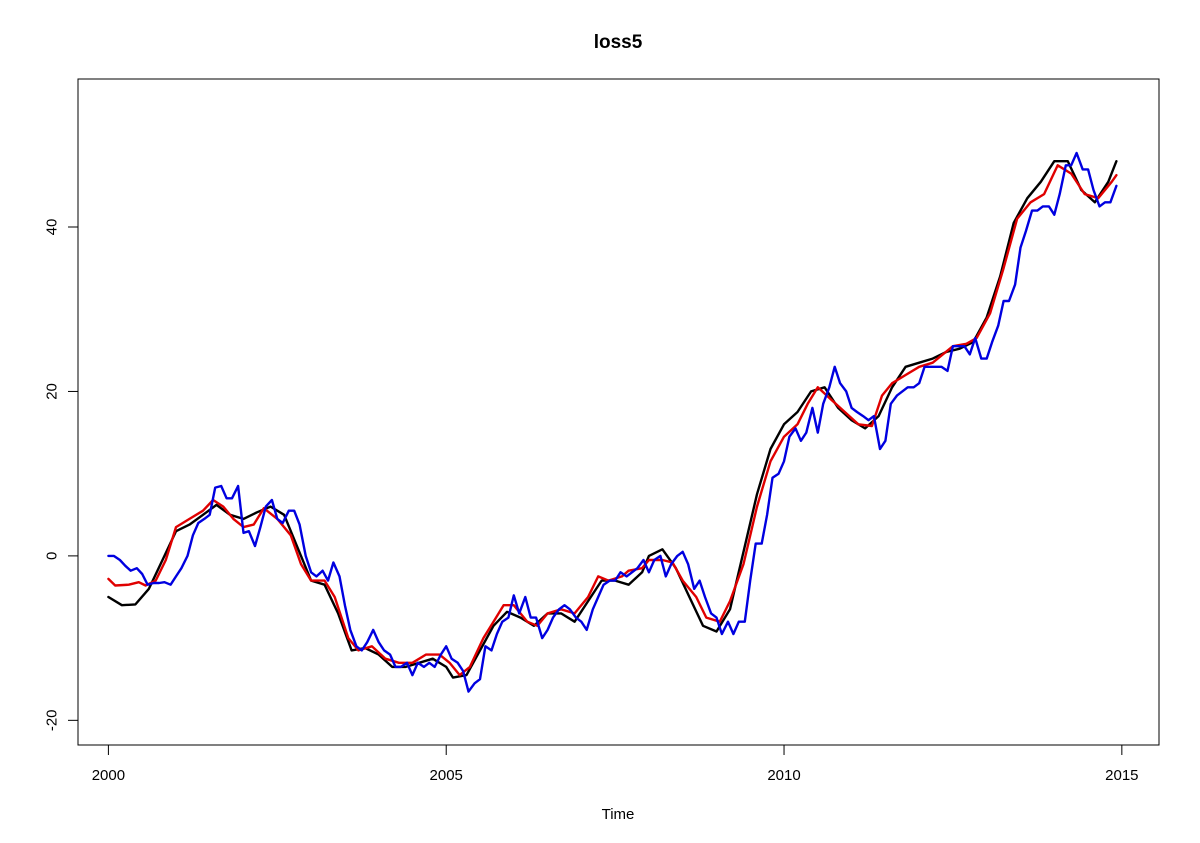  What do you see at coordinates (52, 391) in the screenshot?
I see `y-tick-label: 20` at bounding box center [52, 391].